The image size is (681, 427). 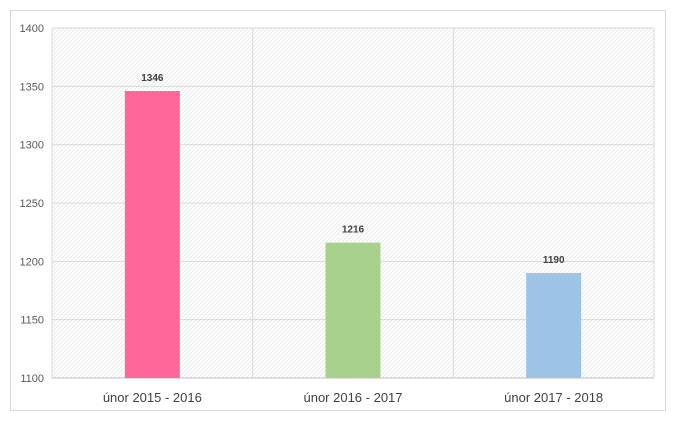 I want to click on y-tick-label: 1100, so click(x=32, y=379).